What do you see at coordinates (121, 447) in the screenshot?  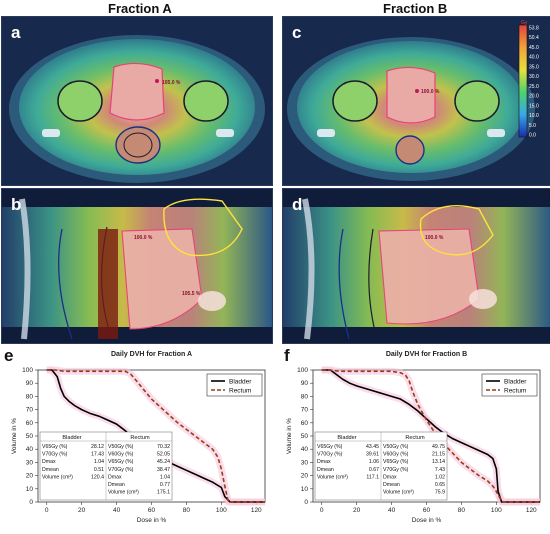 I see `table-cell: V50Gy (%)` at bounding box center [121, 447].